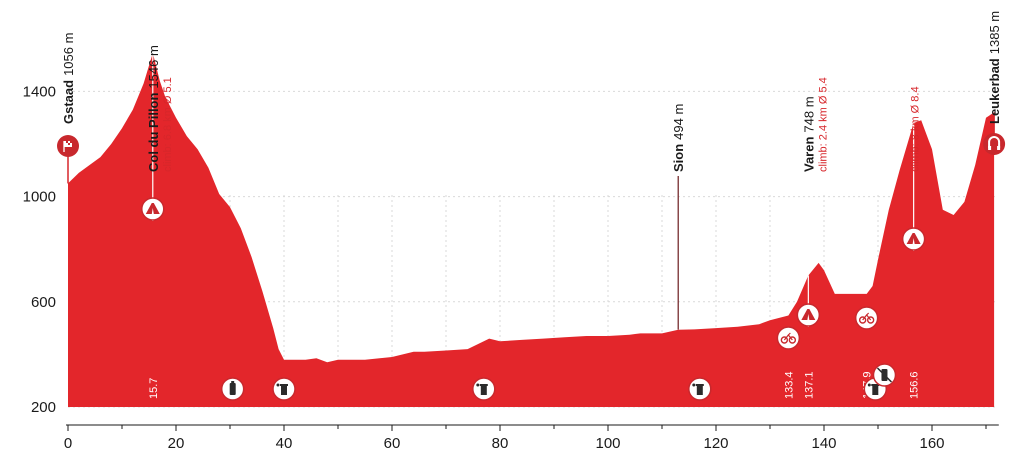  Describe the element at coordinates (808, 114) in the screenshot. I see `waypoint-elevation: 748 m` at that location.